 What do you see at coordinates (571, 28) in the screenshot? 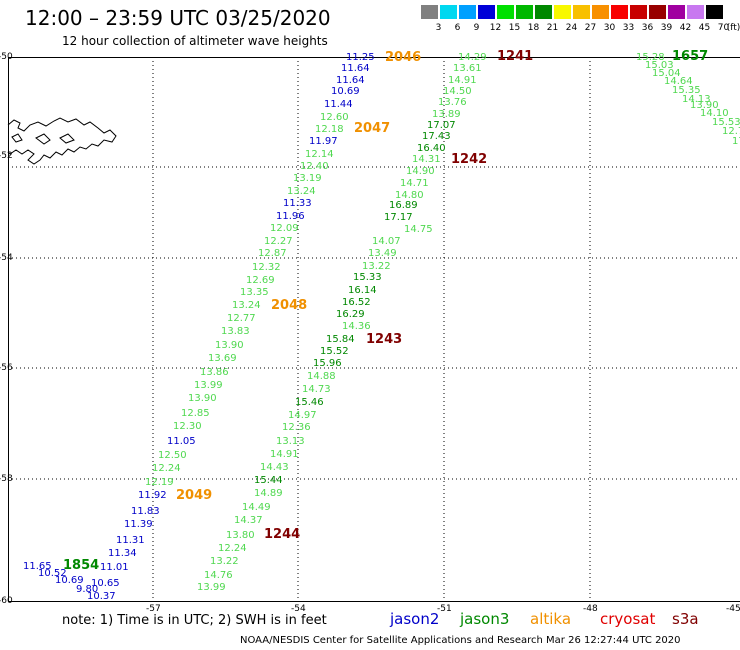
I see `scale-label: 24` at bounding box center [571, 28].